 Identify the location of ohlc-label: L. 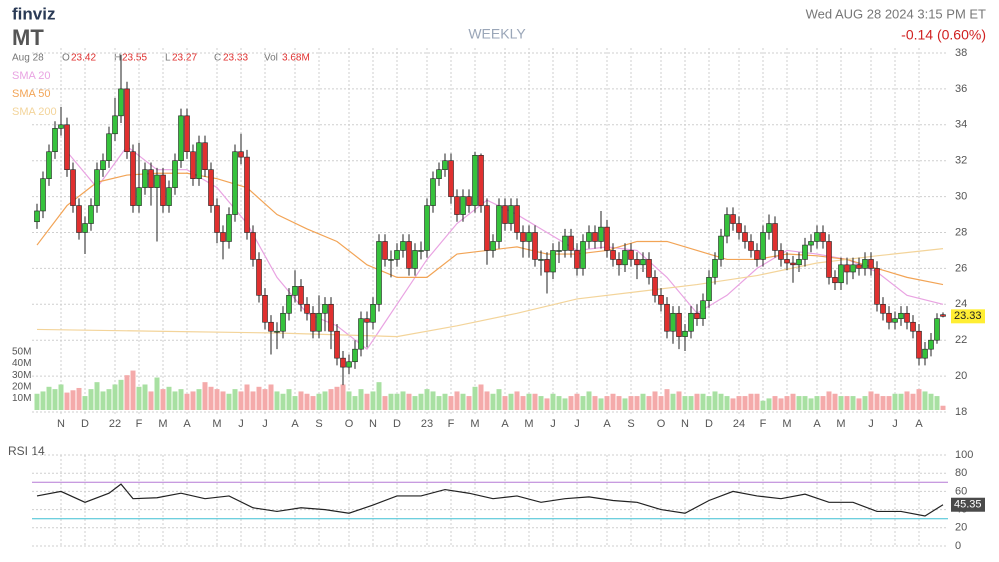
(168, 58).